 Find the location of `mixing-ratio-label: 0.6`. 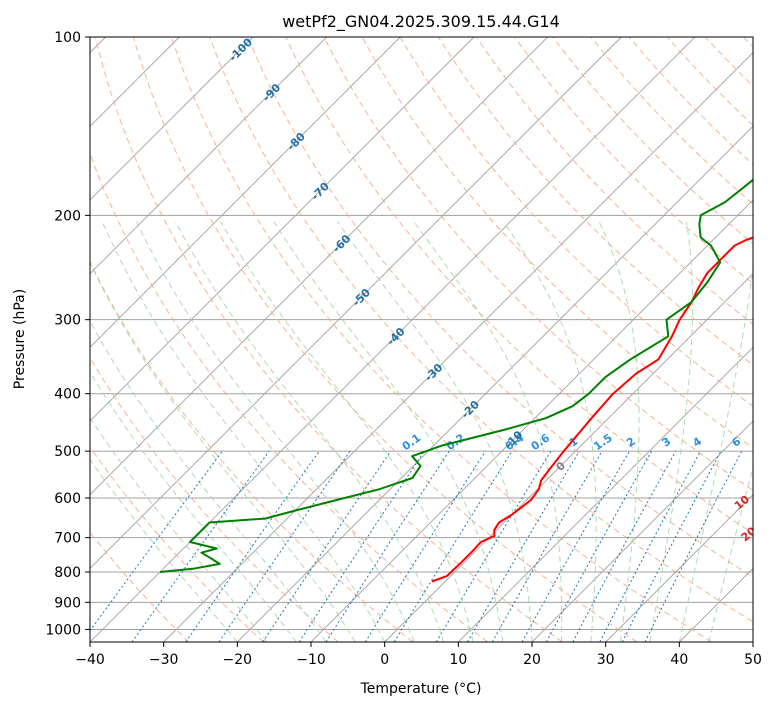

mixing-ratio-label: 0.6 is located at coordinates (541, 442).